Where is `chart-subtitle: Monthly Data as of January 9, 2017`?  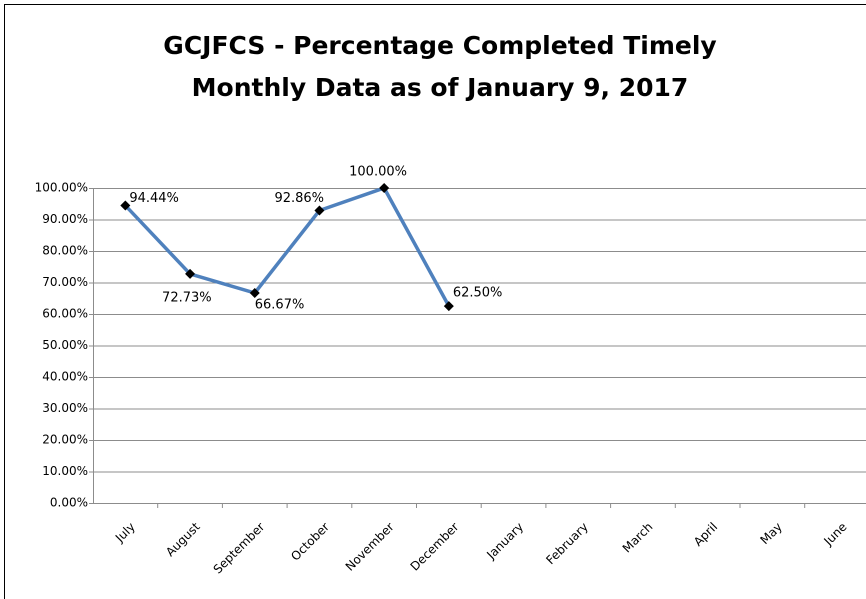 chart-subtitle: Monthly Data as of January 9, 2017 is located at coordinates (440, 87).